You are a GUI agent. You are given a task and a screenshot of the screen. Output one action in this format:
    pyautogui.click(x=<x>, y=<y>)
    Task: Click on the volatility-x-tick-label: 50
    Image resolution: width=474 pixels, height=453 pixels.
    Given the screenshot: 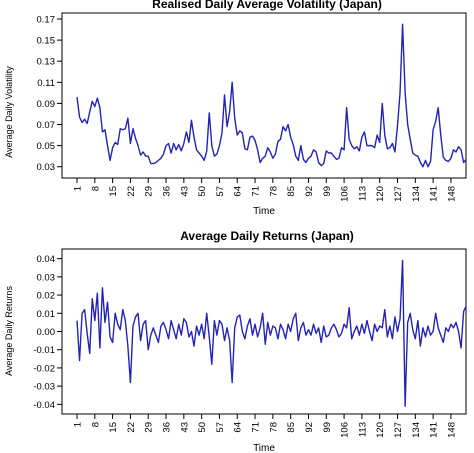 What is the action you would take?
    pyautogui.click(x=202, y=191)
    